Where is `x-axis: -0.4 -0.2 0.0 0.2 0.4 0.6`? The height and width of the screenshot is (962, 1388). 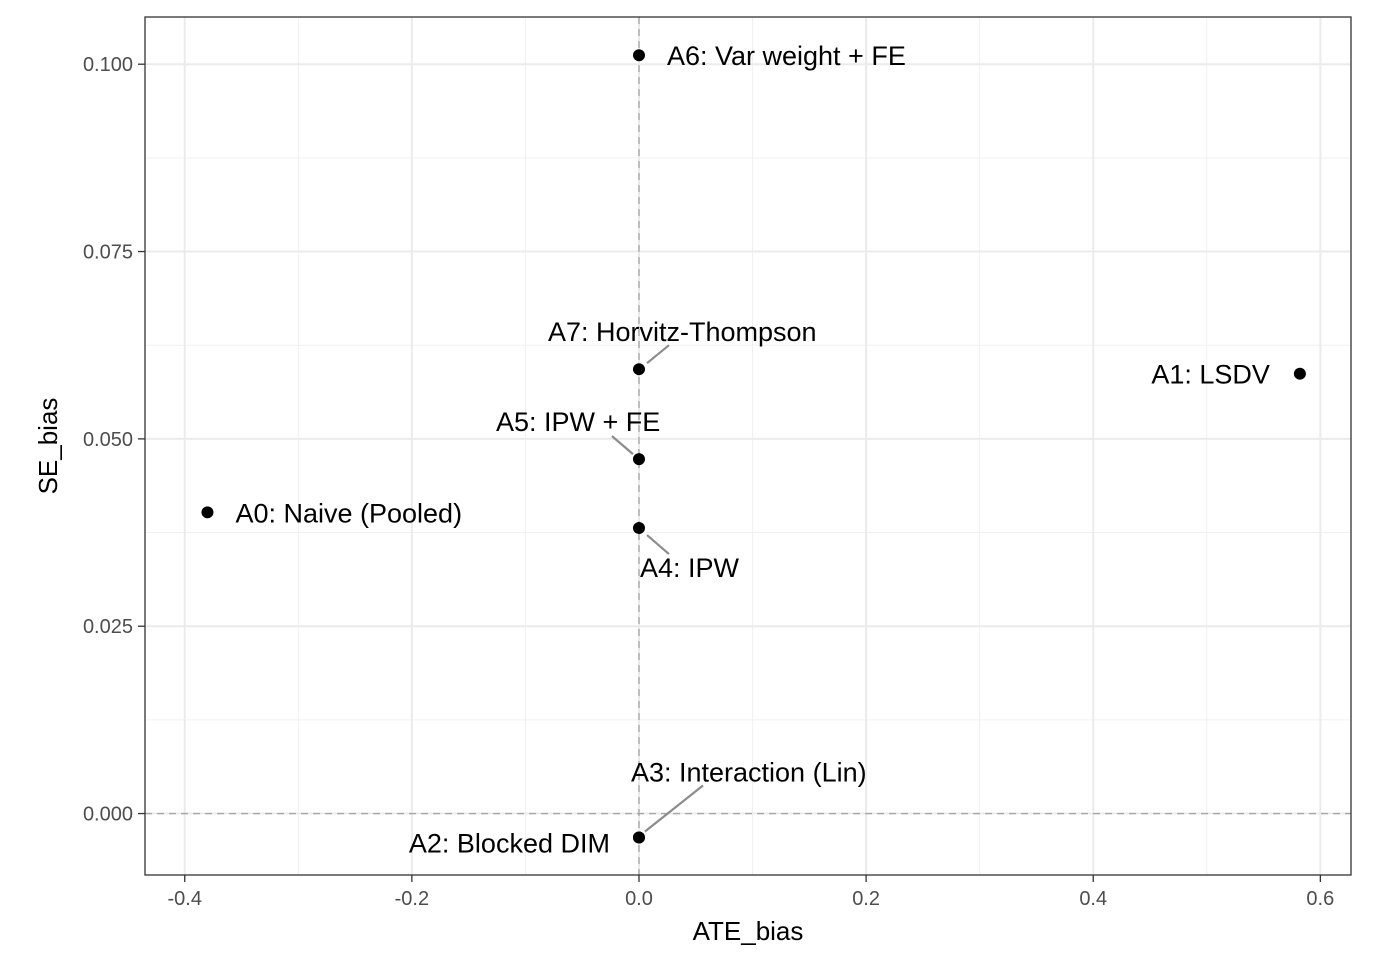 x-axis: -0.4 -0.2 0.0 0.2 0.4 0.6 is located at coordinates (751, 892).